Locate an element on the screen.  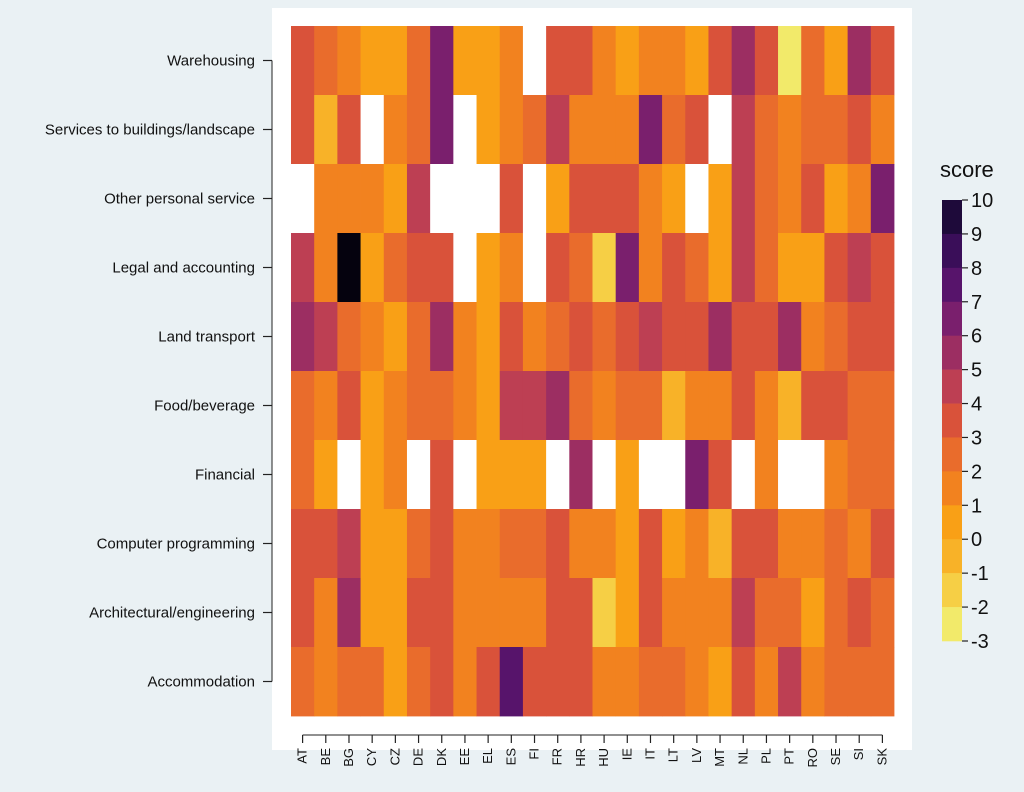
x-tick-label: HR is located at coordinates (580, 757).